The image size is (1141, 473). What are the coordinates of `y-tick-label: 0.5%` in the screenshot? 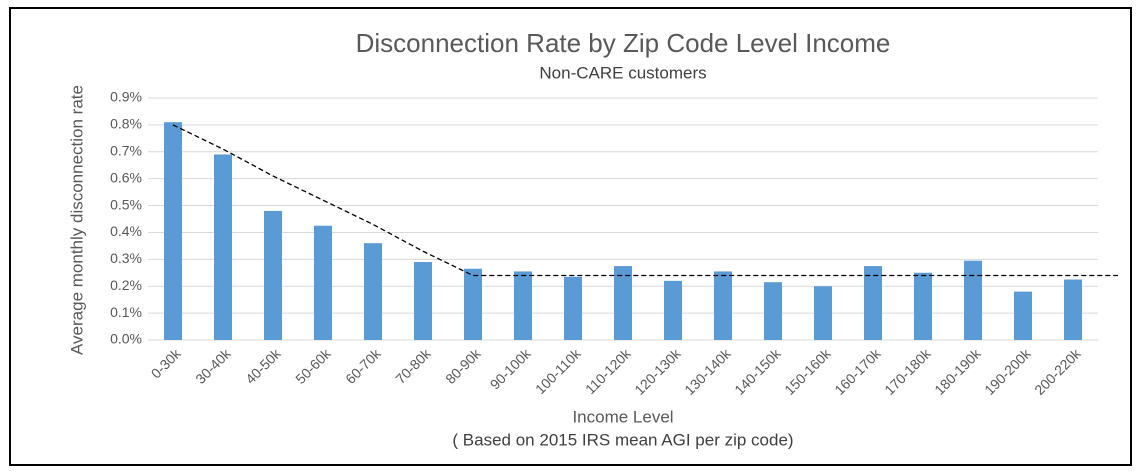 It's located at (126, 204).